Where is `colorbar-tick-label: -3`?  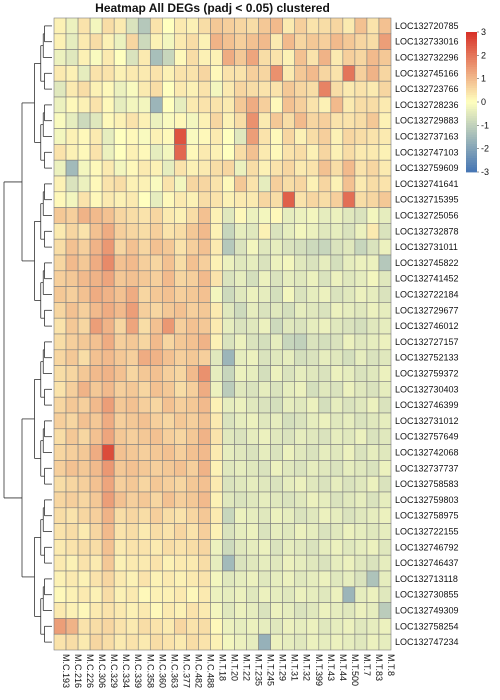
colorbar-tick-label: -3 is located at coordinates (485, 172).